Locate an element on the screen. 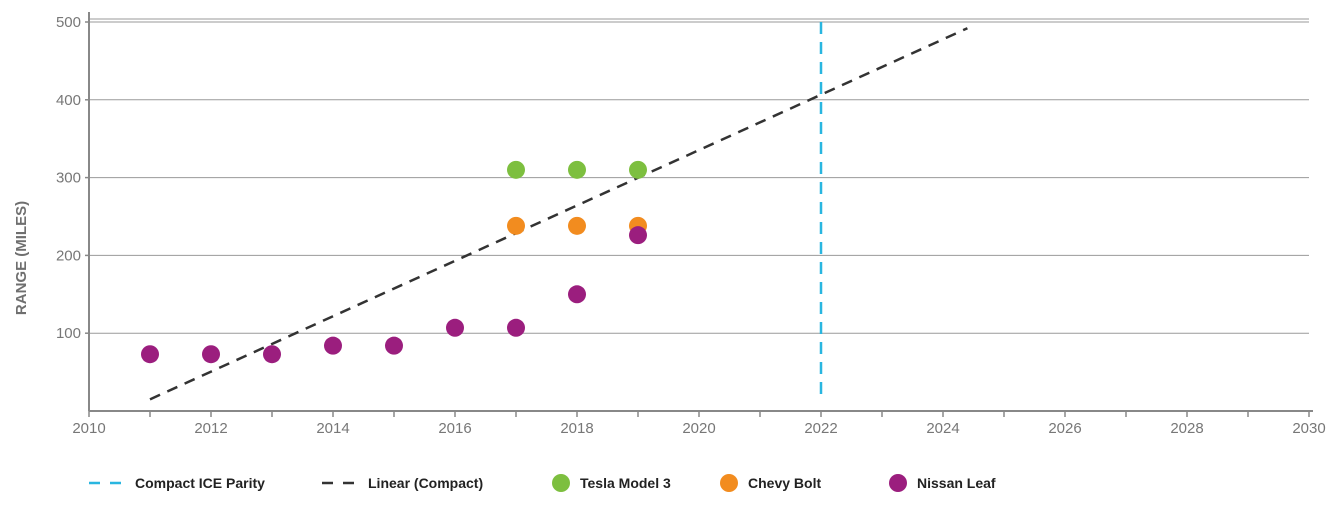 The width and height of the screenshot is (1331, 523). x-tick-label: 2012 is located at coordinates (210, 428).